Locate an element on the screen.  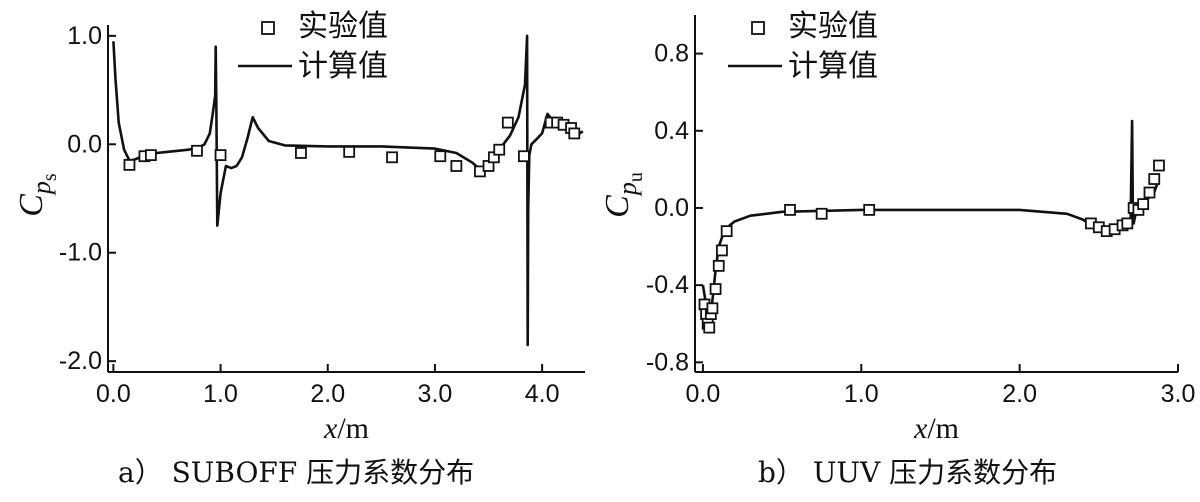
panel-caption: b） UUV 压力系数分布 is located at coordinates (907, 472).